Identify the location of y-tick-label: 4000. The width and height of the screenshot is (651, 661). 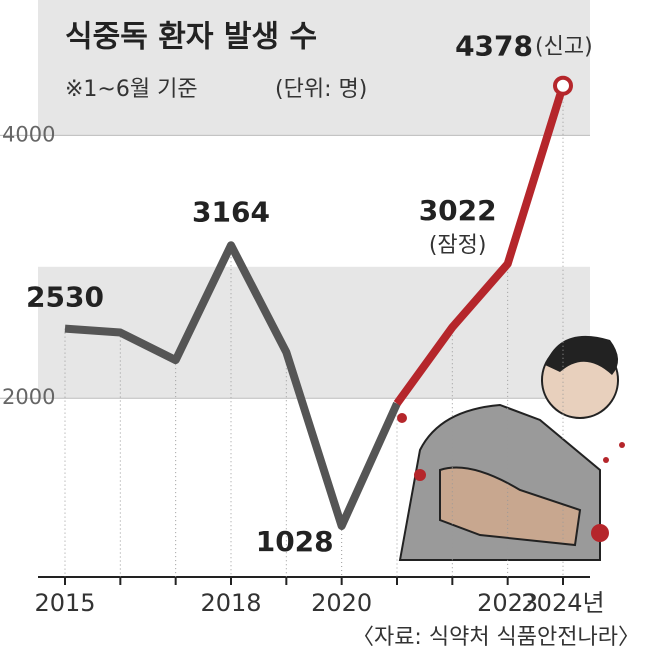
(28, 134).